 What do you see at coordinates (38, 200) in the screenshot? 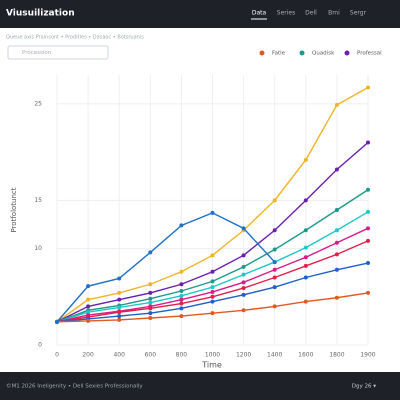
I see `y-tick-label: 15` at bounding box center [38, 200].